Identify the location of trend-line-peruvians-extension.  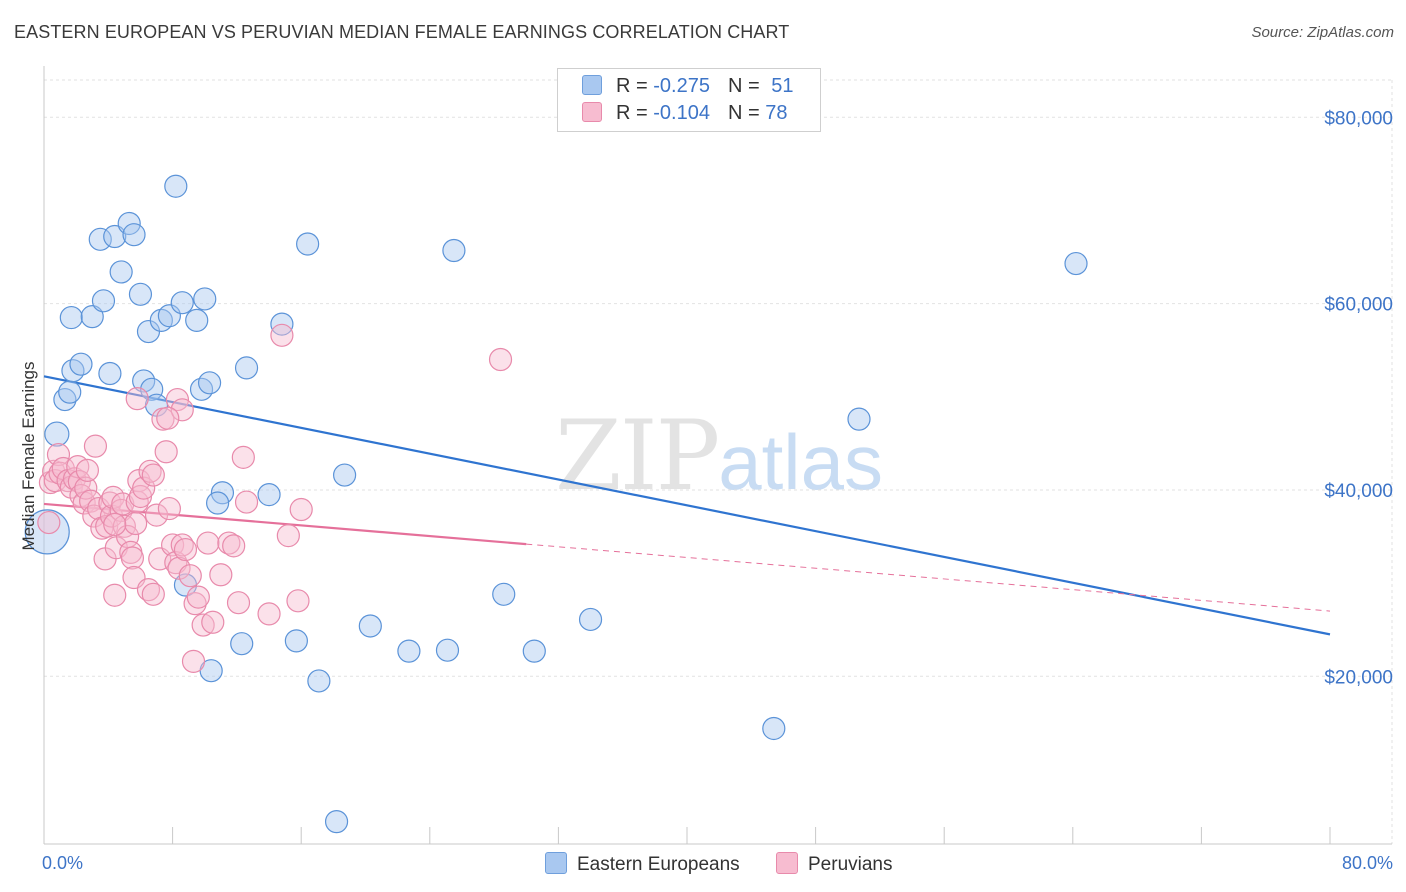
(928, 577).